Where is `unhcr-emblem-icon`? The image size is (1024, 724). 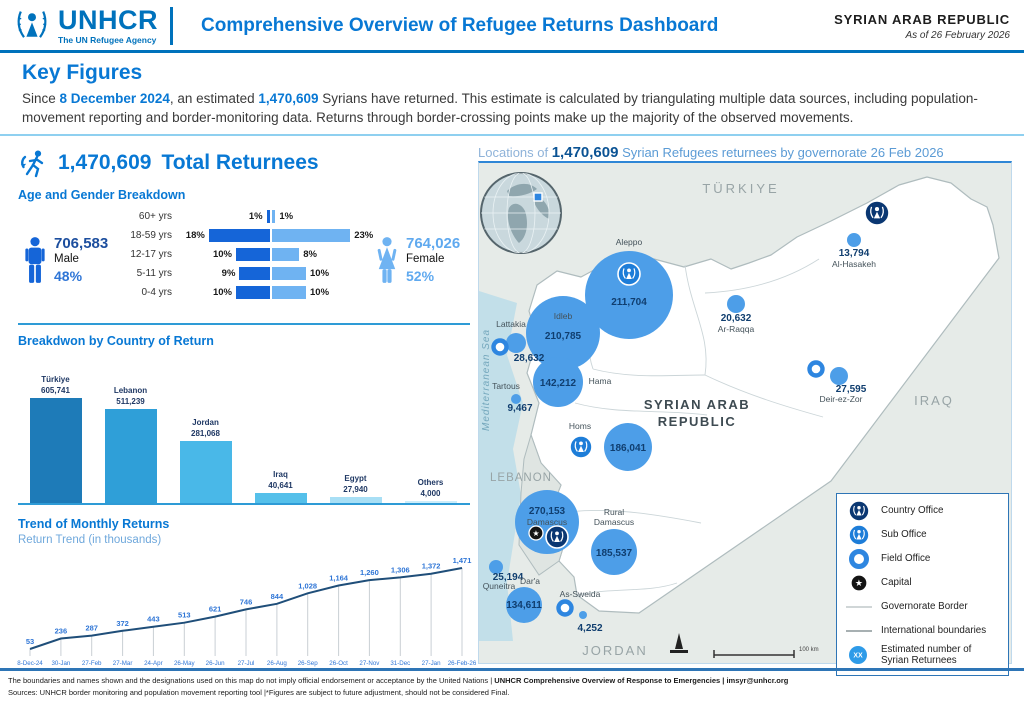 unhcr-emblem-icon is located at coordinates (32, 24).